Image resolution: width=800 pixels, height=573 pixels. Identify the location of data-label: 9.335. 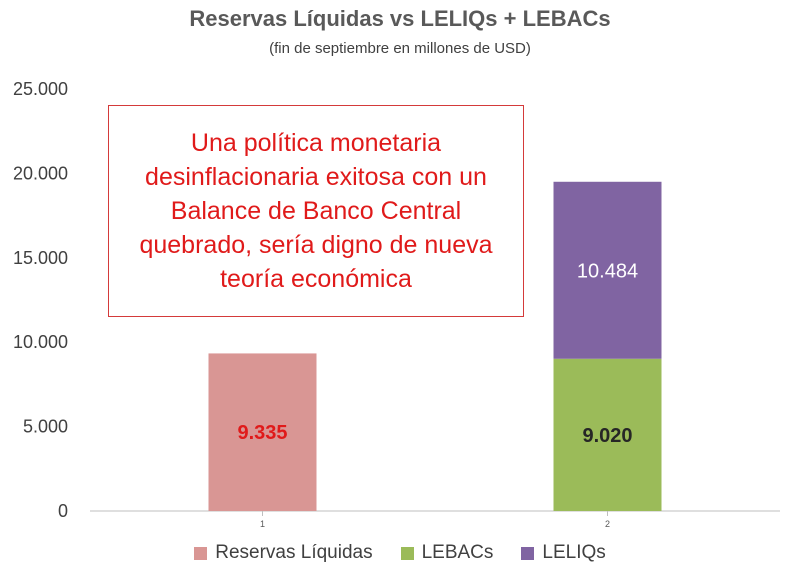
(262, 433).